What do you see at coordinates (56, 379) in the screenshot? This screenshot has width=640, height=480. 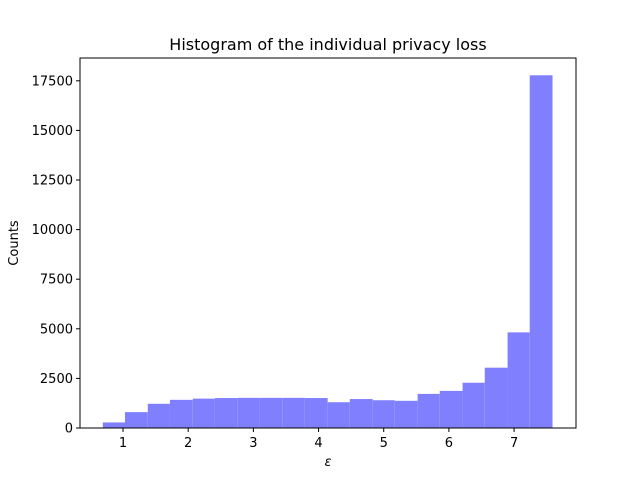 I see `y-tick-label: 2500` at bounding box center [56, 379].